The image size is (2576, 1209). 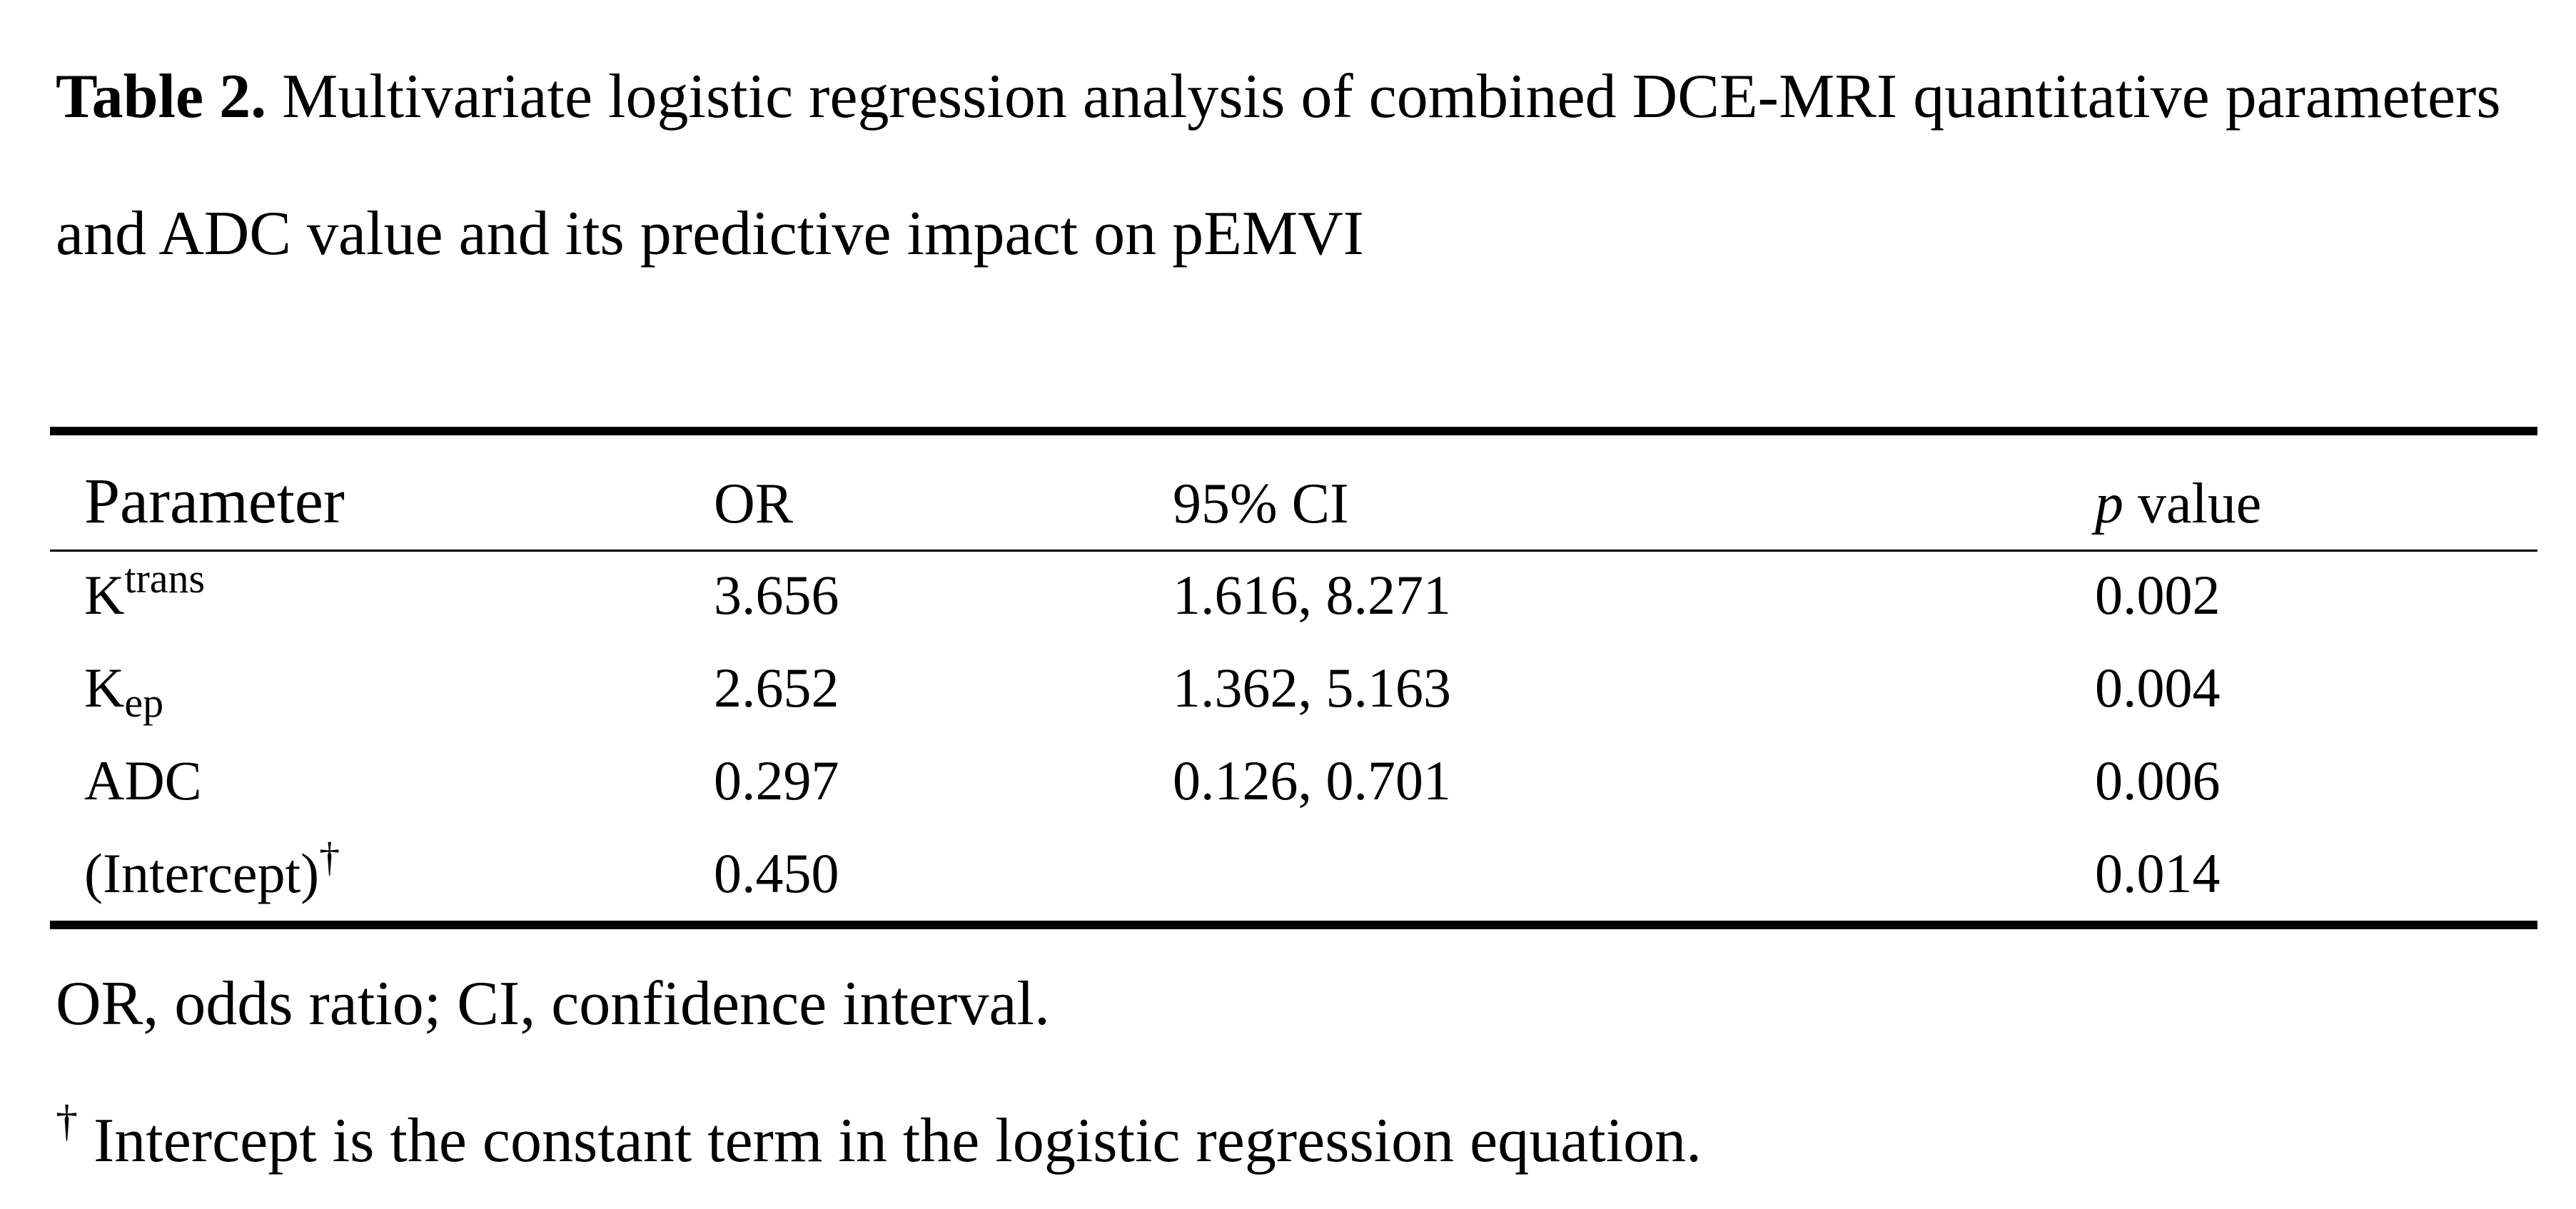 What do you see at coordinates (776, 873) in the screenshot?
I see `table-row-4-or: 0.450` at bounding box center [776, 873].